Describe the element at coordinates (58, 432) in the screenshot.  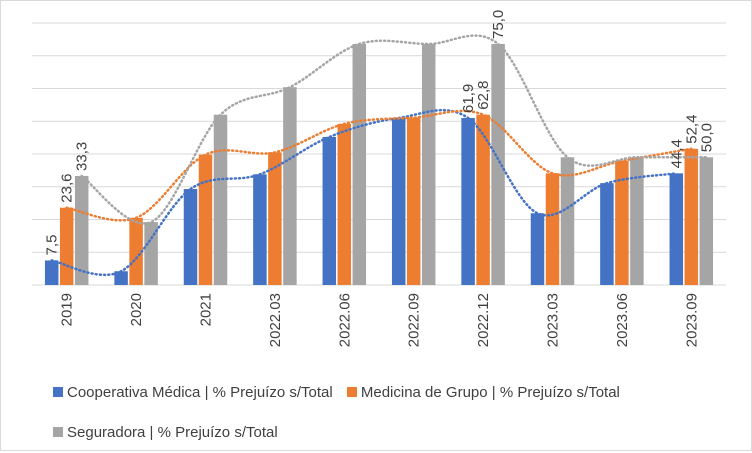
I see `legend-swatch-seguradora` at that location.